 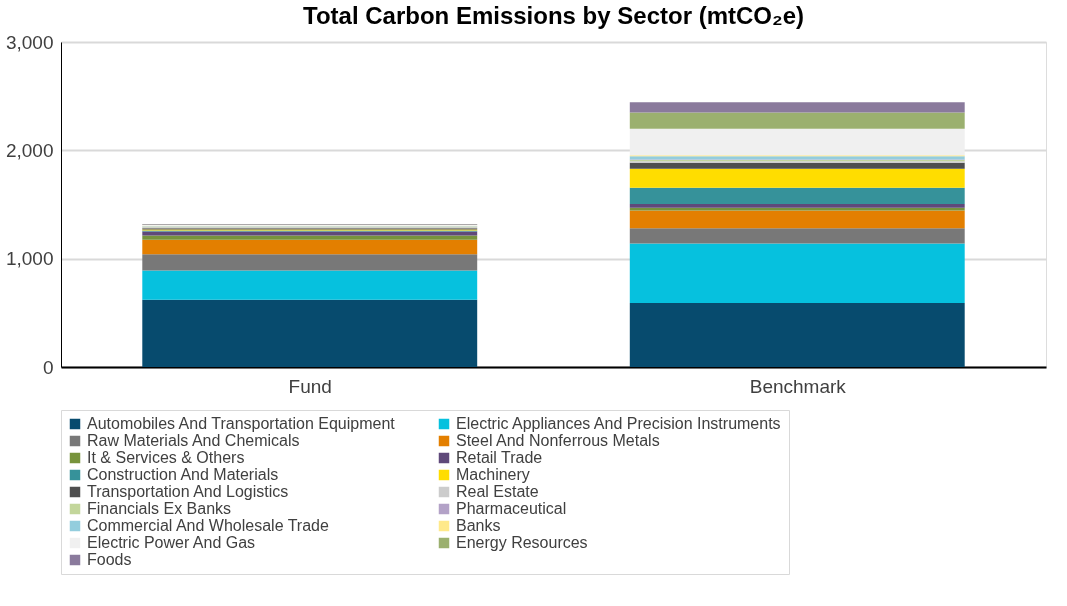 I want to click on legend-label: Machinery, so click(x=493, y=474).